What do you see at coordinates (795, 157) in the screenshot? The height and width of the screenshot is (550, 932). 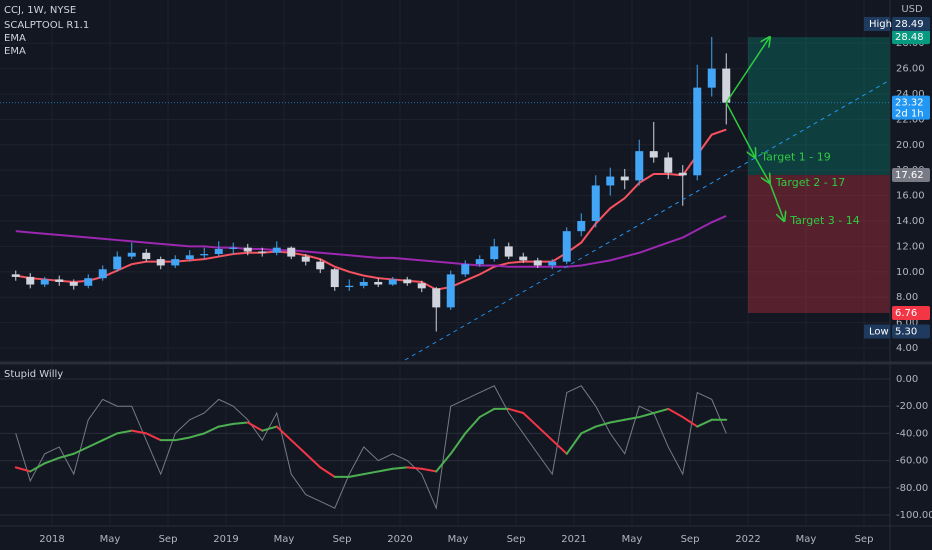 I see `annotation: Target 1 - 19` at bounding box center [795, 157].